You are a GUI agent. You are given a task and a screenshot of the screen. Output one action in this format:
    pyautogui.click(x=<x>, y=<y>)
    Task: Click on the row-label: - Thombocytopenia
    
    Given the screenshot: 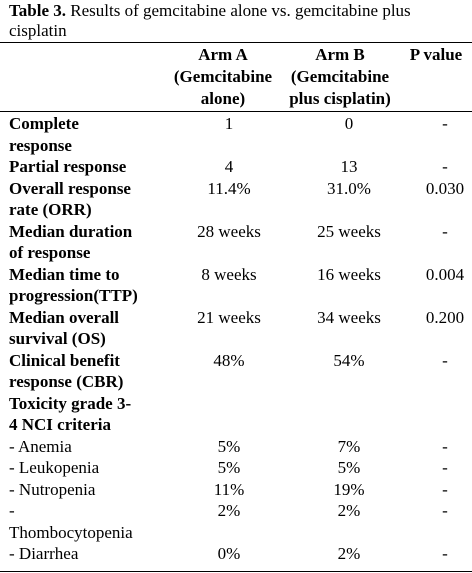 What is the action you would take?
    pyautogui.click(x=84, y=521)
    